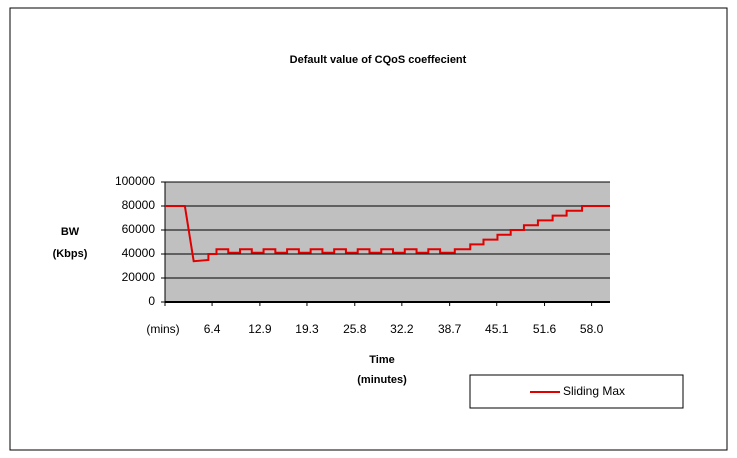 The width and height of the screenshot is (737, 458). I want to click on x-axis-label: Time, so click(381, 360).